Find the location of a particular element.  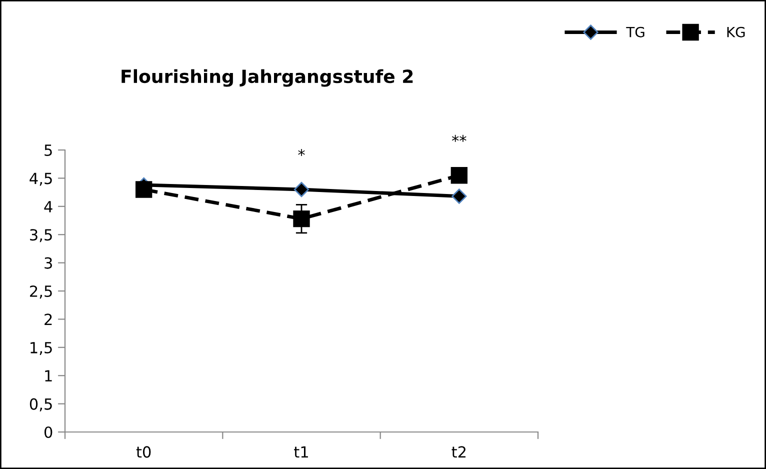

y-tick-label: 3 is located at coordinates (48, 263).